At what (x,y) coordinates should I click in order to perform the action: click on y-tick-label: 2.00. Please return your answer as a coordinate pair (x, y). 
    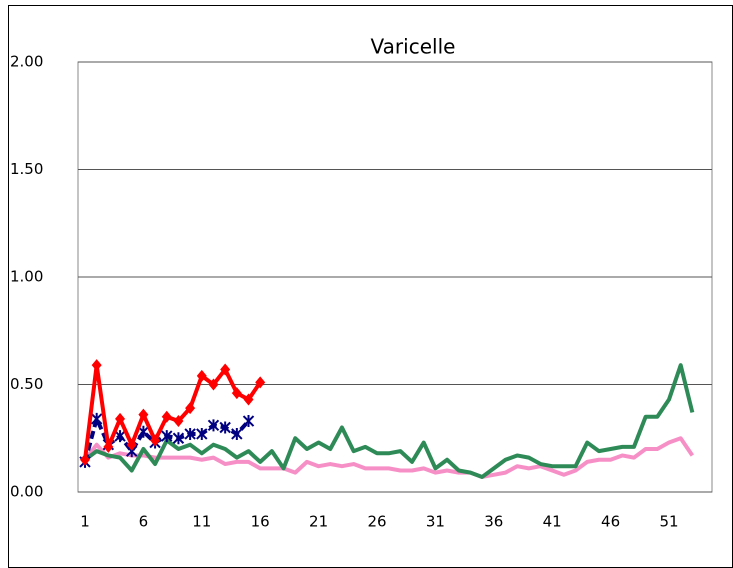
    Looking at the image, I should click on (26, 62).